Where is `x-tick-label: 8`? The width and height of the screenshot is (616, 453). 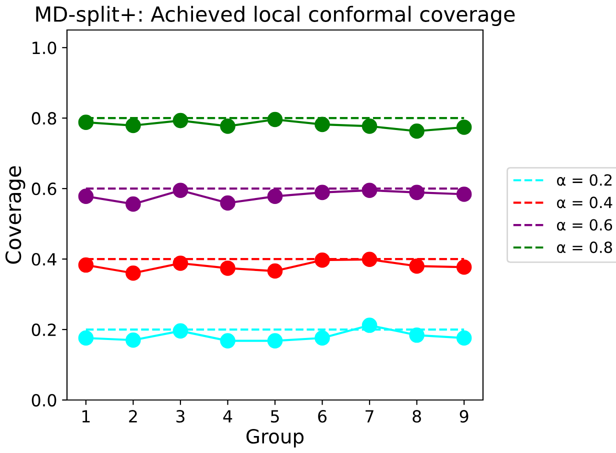 x-tick-label: 8 is located at coordinates (416, 416).